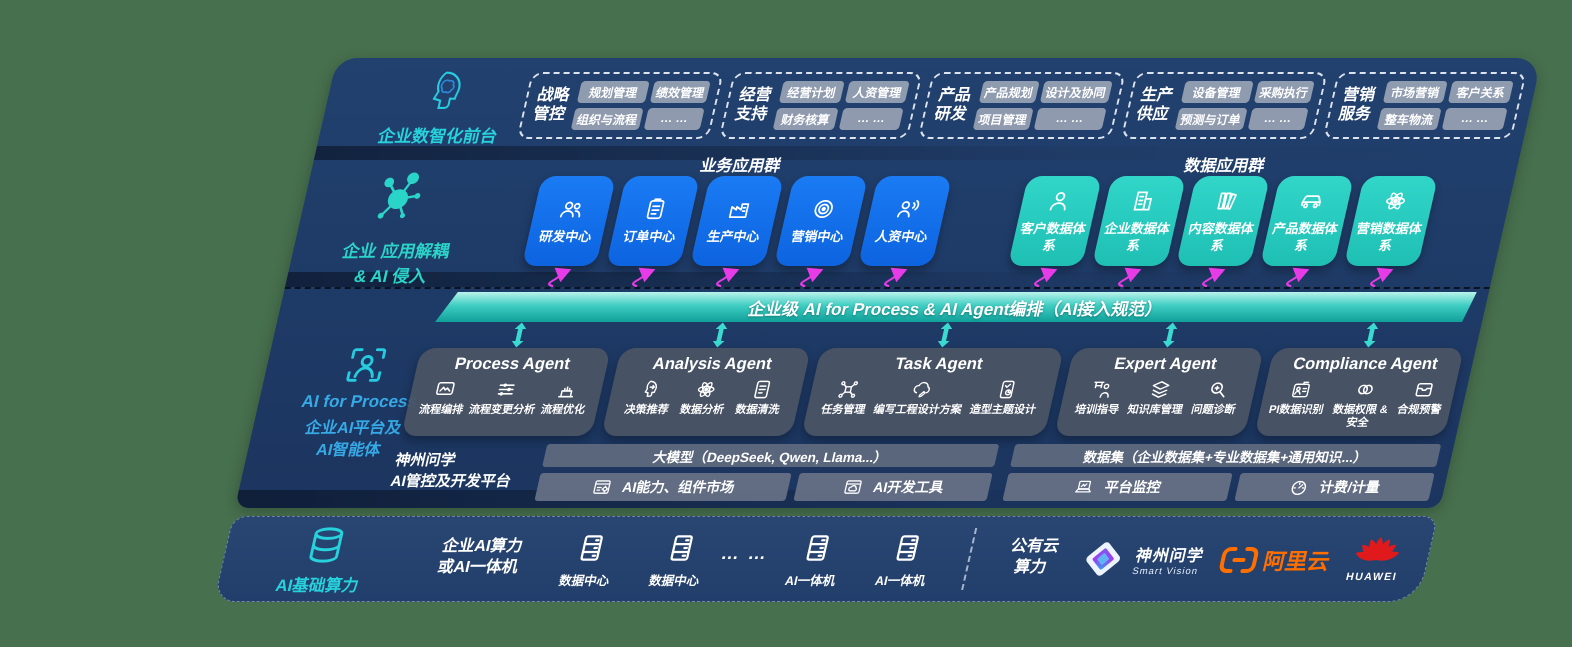 The height and width of the screenshot is (647, 1572). I want to click on analysis-agent-box: Analysis Agent 决策推荐 数据分析 数据清洗, so click(706, 392).